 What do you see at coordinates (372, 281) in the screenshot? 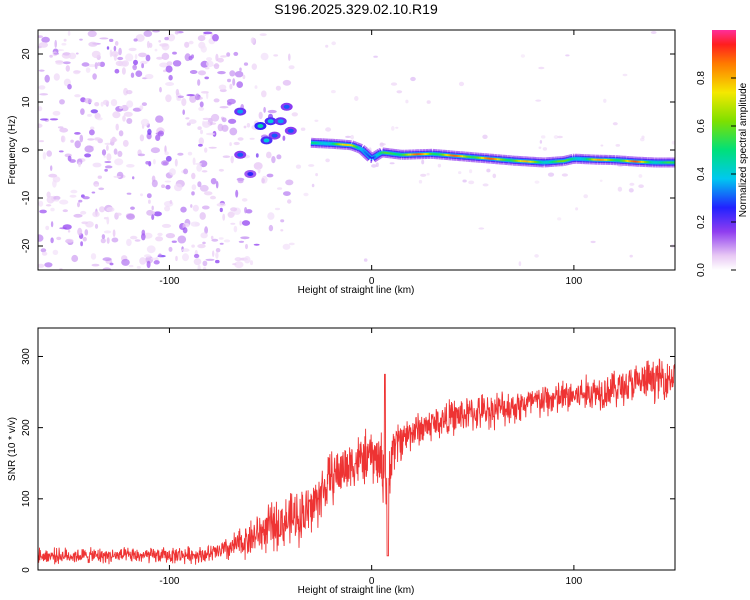
I see `x-tick-label: 0` at bounding box center [372, 281].